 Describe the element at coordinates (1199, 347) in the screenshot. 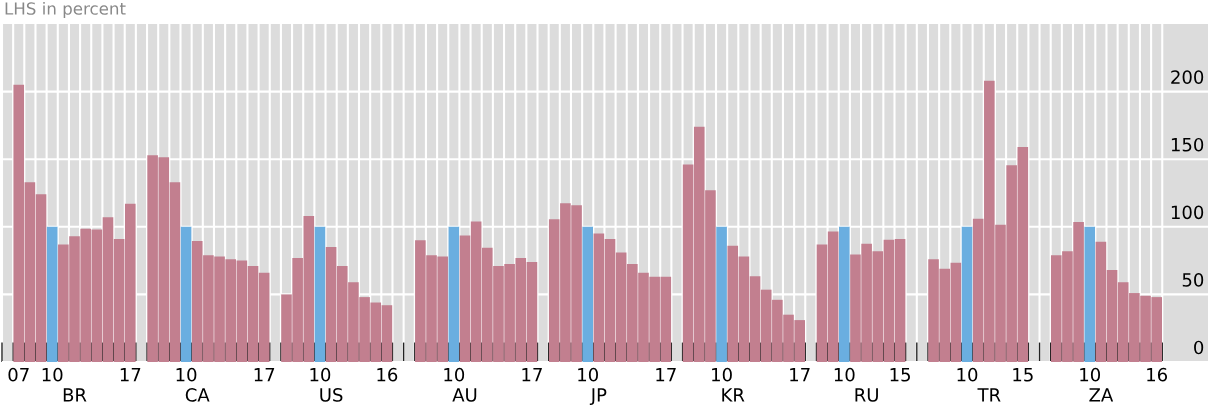

I see `y-tick-label: 0` at that location.